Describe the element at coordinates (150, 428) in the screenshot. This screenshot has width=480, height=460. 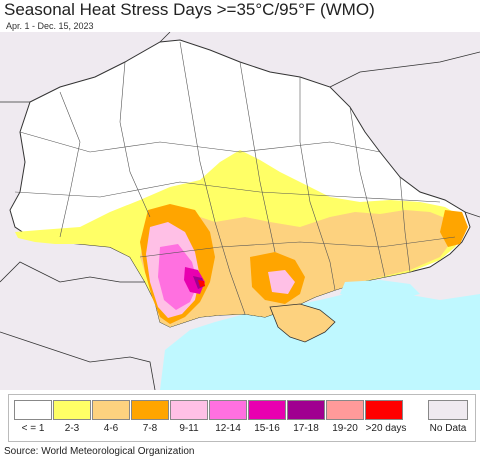
I see `legend-label-7-8: 7-8` at that location.